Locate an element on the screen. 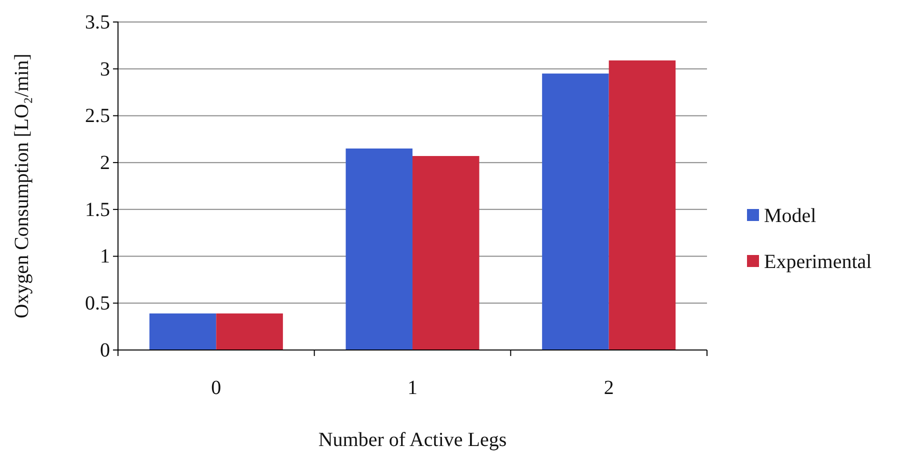 The height and width of the screenshot is (453, 911). y-tick-label: 3 is located at coordinates (105, 69).